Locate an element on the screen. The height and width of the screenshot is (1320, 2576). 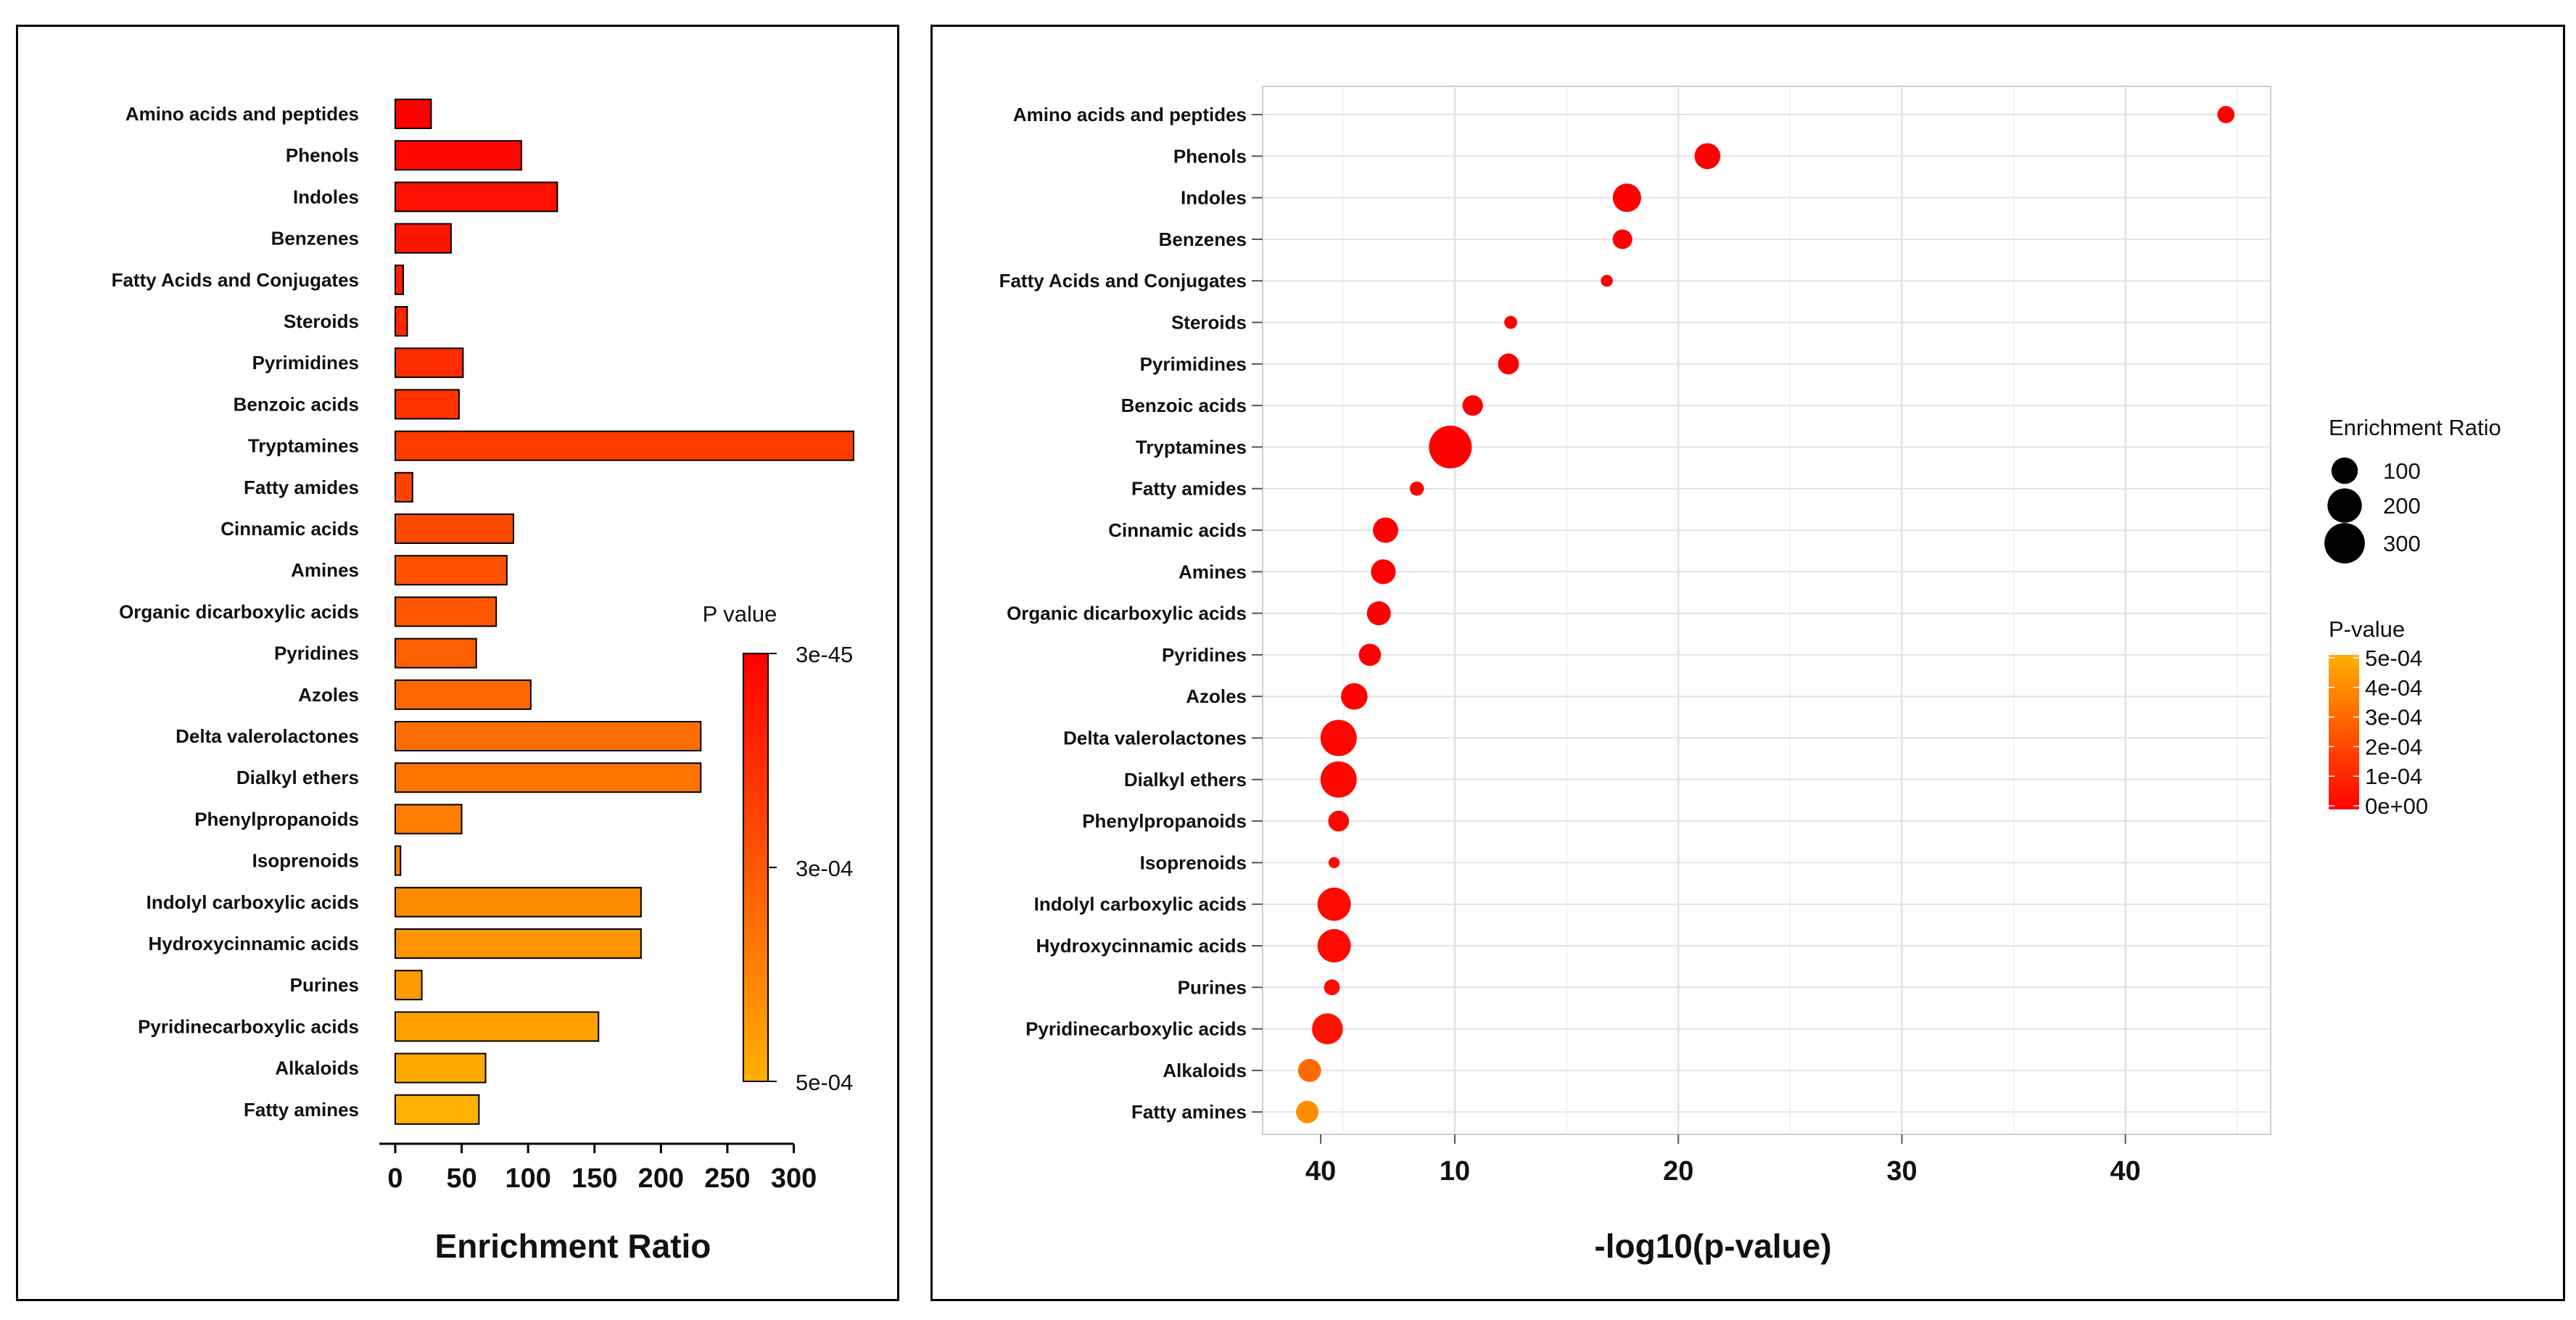
bar-legend-title: P value is located at coordinates (740, 614).